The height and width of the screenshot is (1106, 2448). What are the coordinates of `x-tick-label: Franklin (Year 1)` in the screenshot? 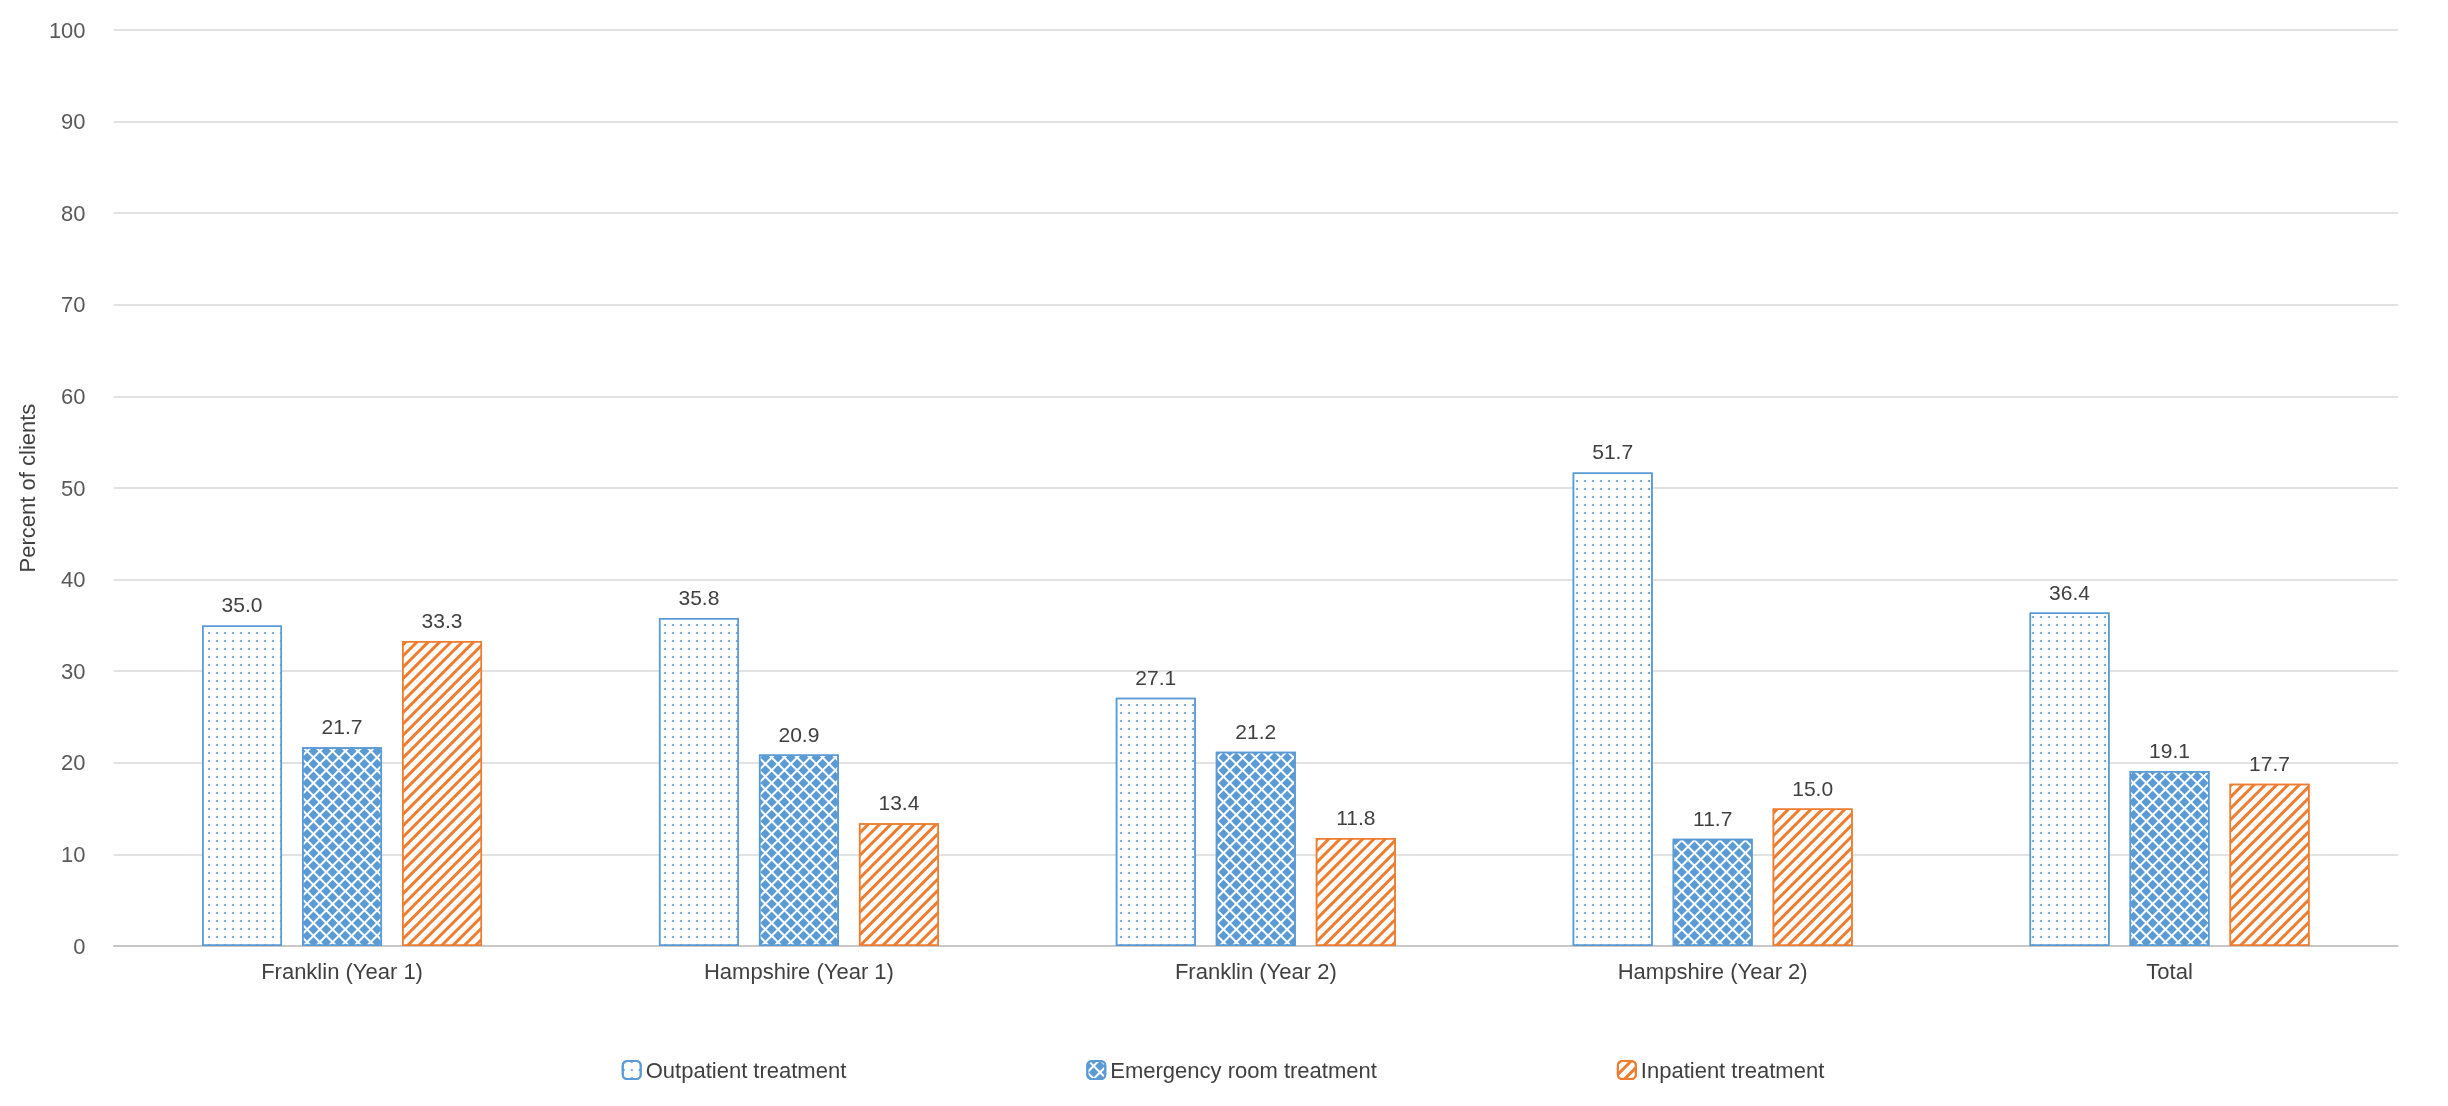 It's located at (342, 971).